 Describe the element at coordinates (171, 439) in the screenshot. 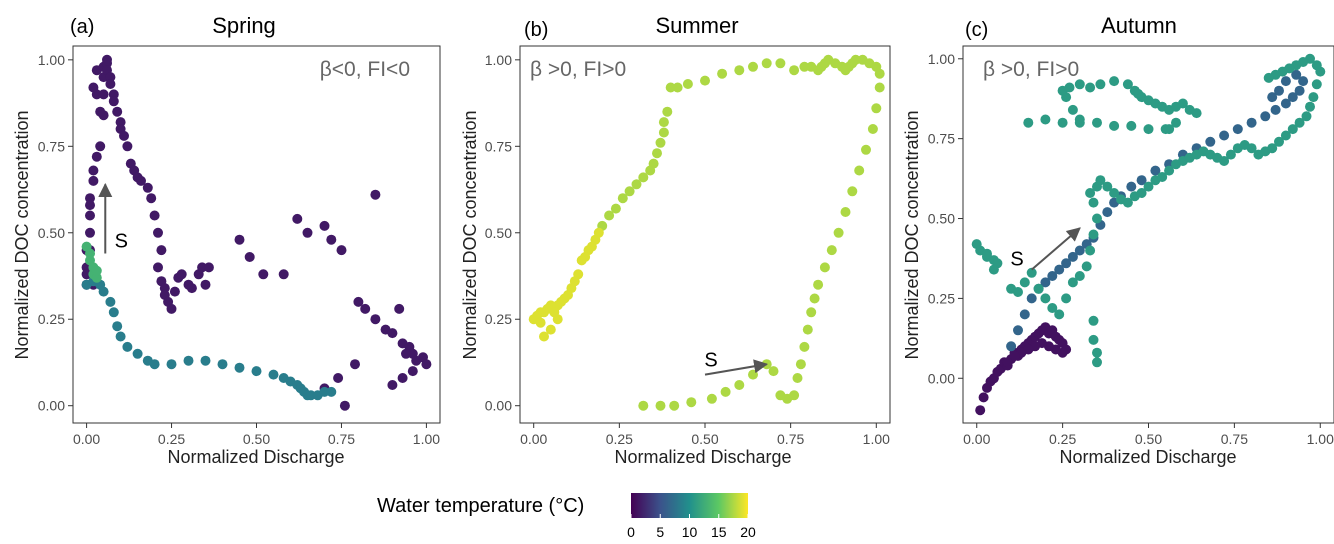

I see `x-tick-label: 0.25` at that location.